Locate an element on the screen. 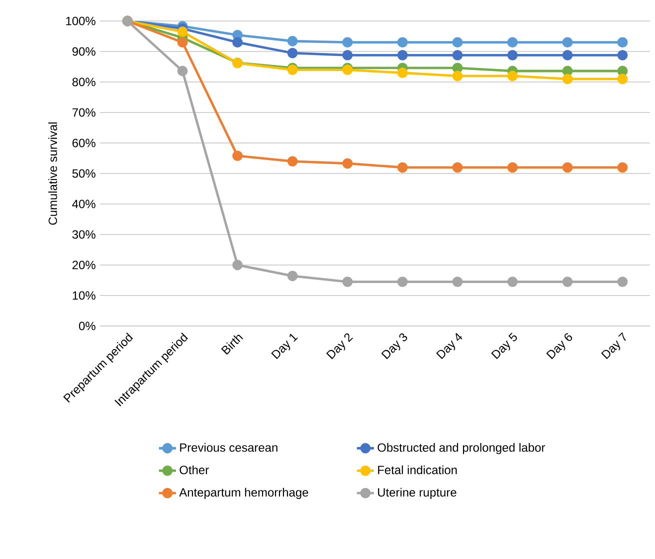  legend-label: Uterine rupture is located at coordinates (417, 493).